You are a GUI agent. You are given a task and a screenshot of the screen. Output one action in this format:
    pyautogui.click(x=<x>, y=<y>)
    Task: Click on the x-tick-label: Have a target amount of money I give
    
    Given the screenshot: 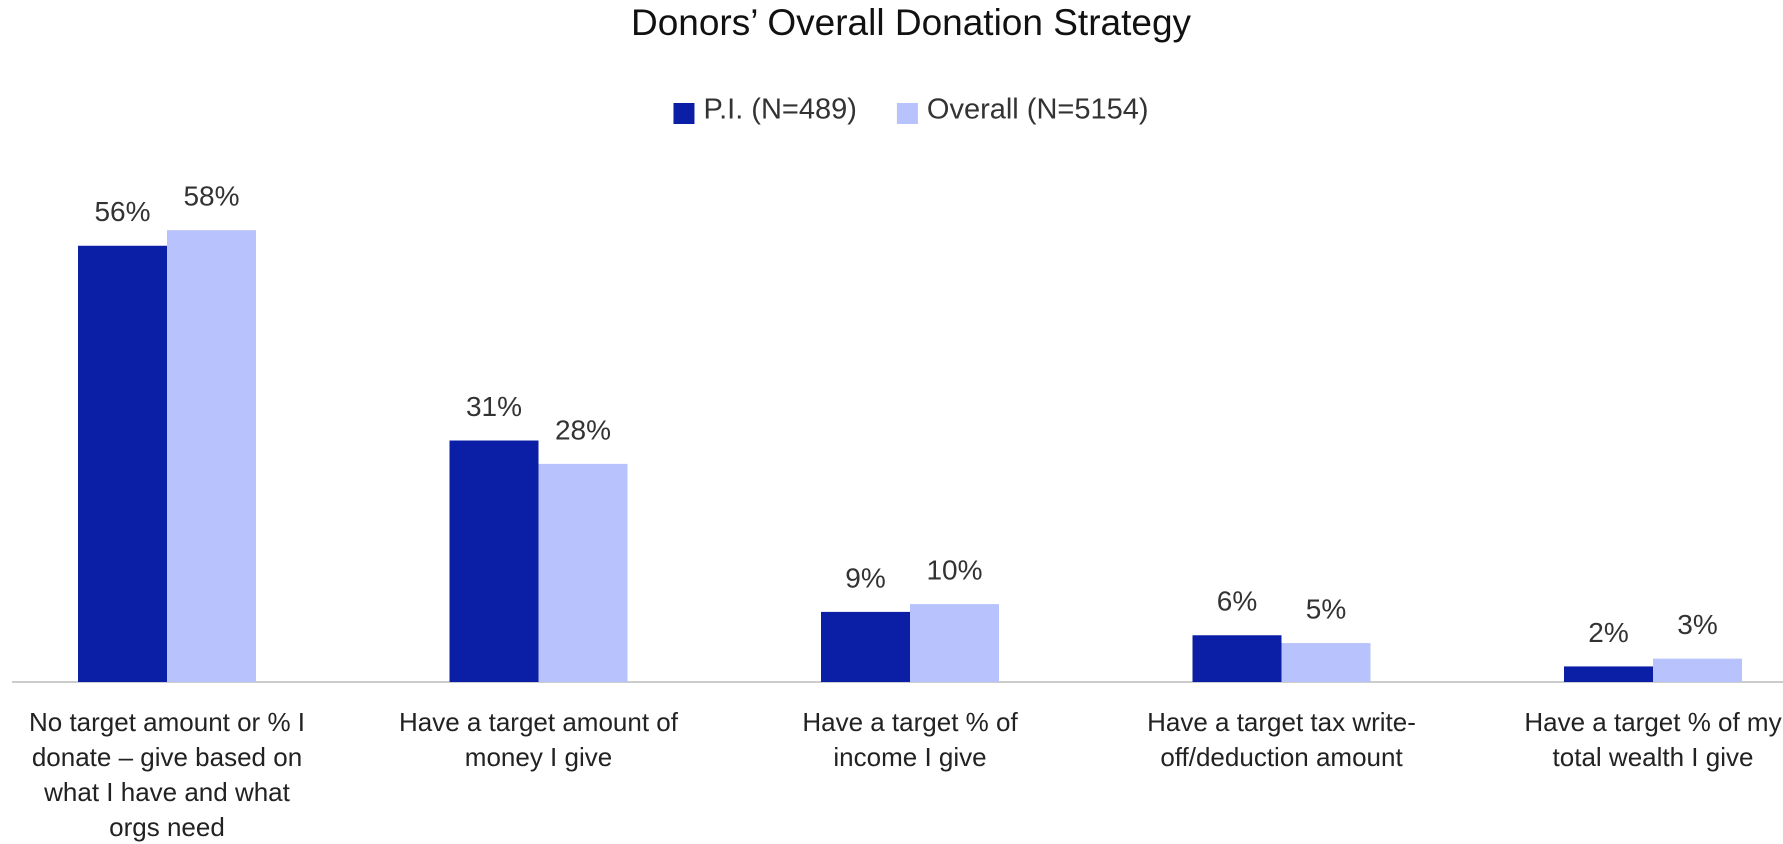 What is the action you would take?
    pyautogui.click(x=538, y=739)
    